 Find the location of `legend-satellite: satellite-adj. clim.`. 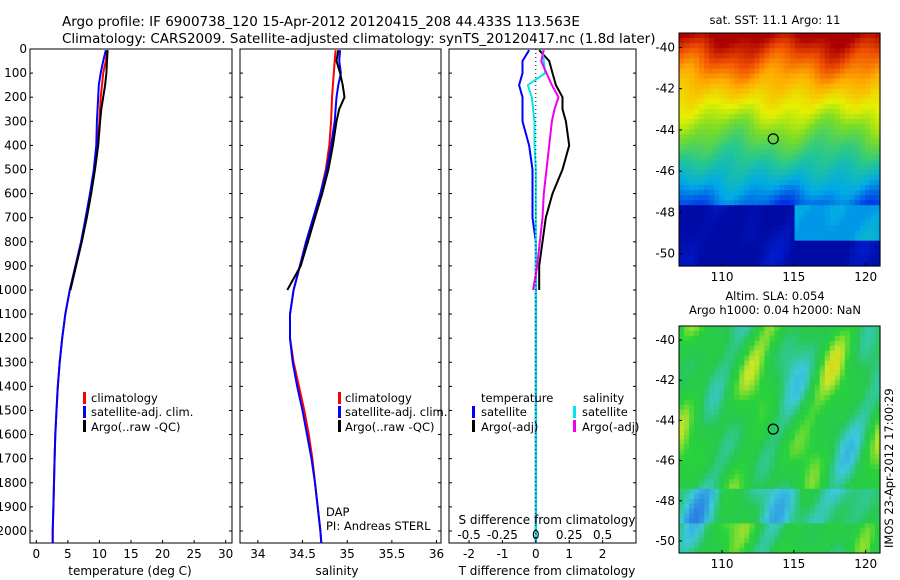

legend-satellite: satellite-adj. clim. is located at coordinates (142, 412).